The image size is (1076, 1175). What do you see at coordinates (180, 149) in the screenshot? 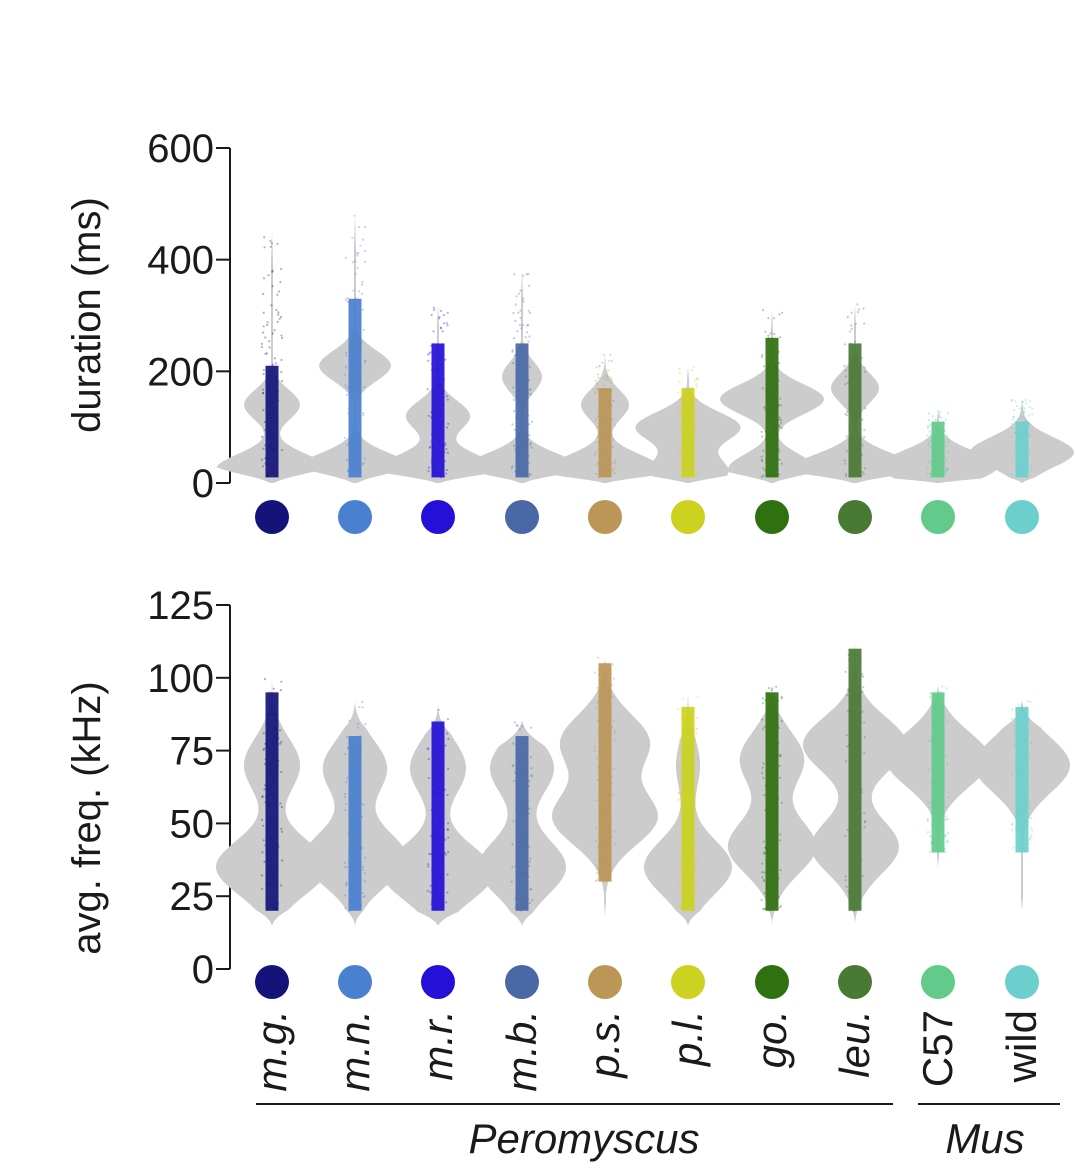
I see `duration-y-tick-label: 600` at bounding box center [180, 149].